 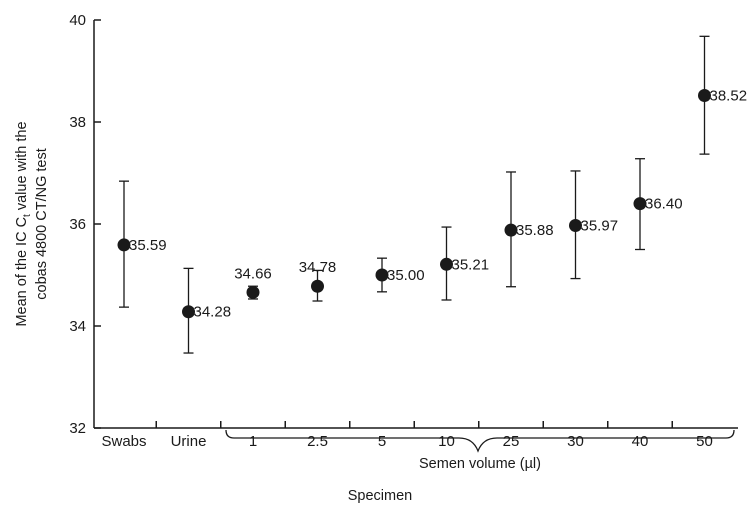 I want to click on data-label: 35.21, so click(x=471, y=264).